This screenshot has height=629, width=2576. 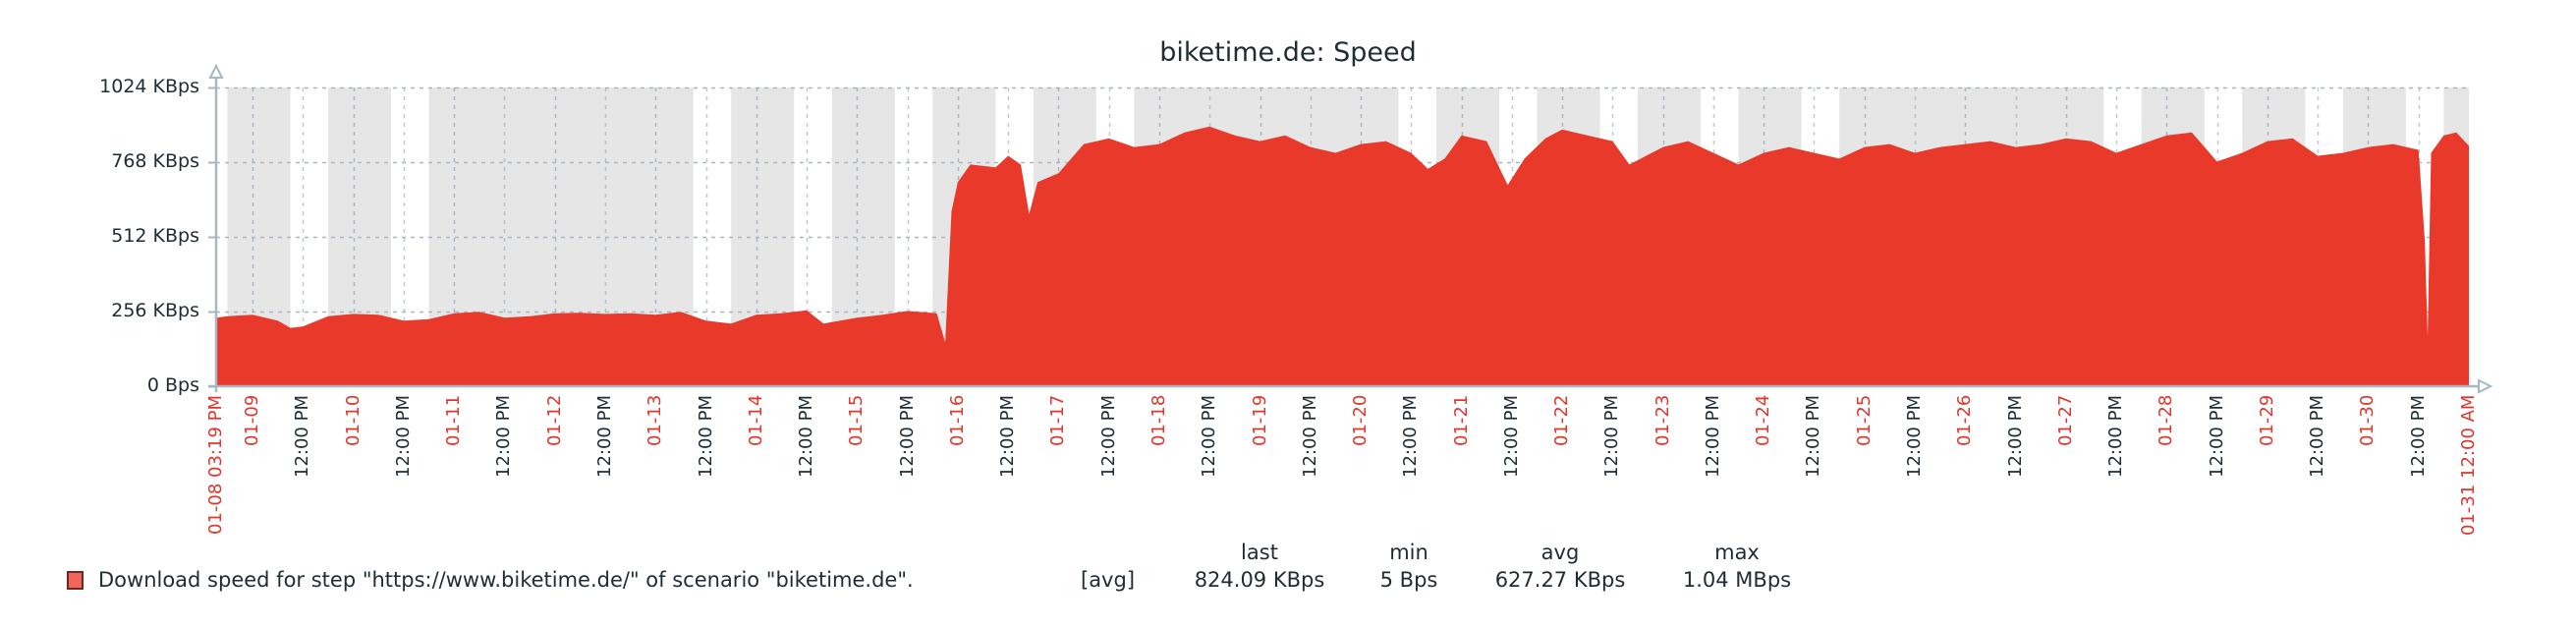 What do you see at coordinates (155, 161) in the screenshot?
I see `y-tick-label: 768 KBps` at bounding box center [155, 161].